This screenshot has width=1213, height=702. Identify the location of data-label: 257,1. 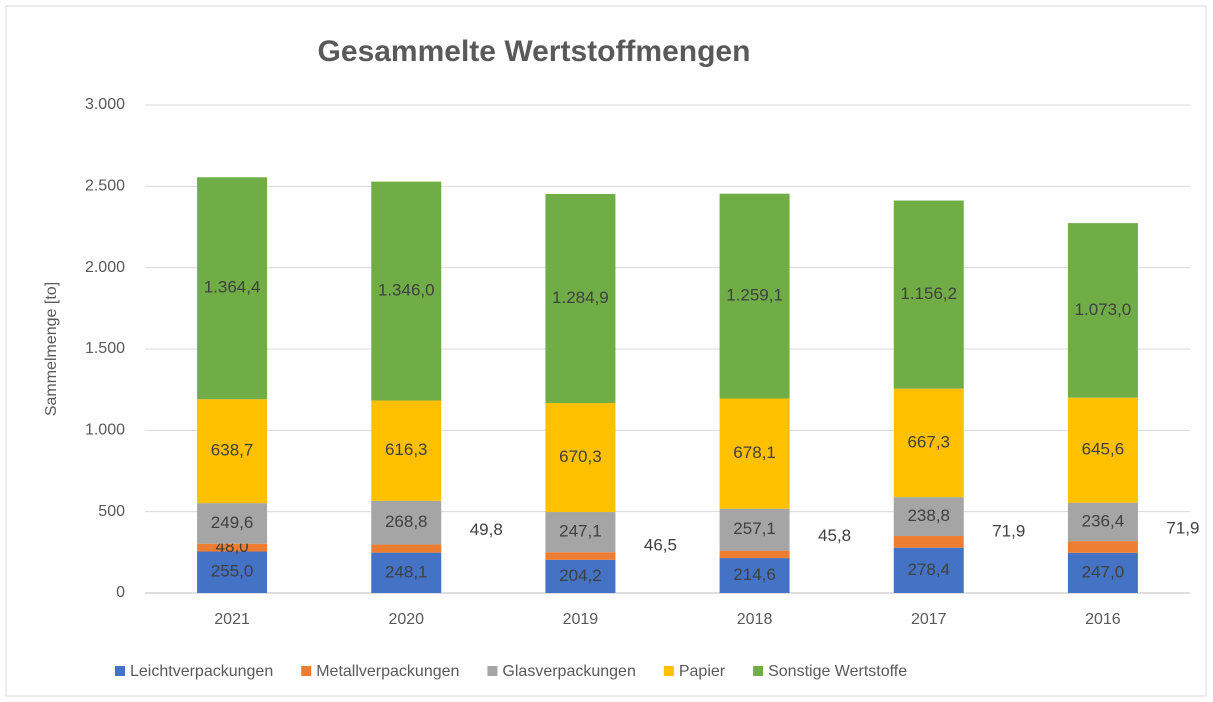
(754, 528).